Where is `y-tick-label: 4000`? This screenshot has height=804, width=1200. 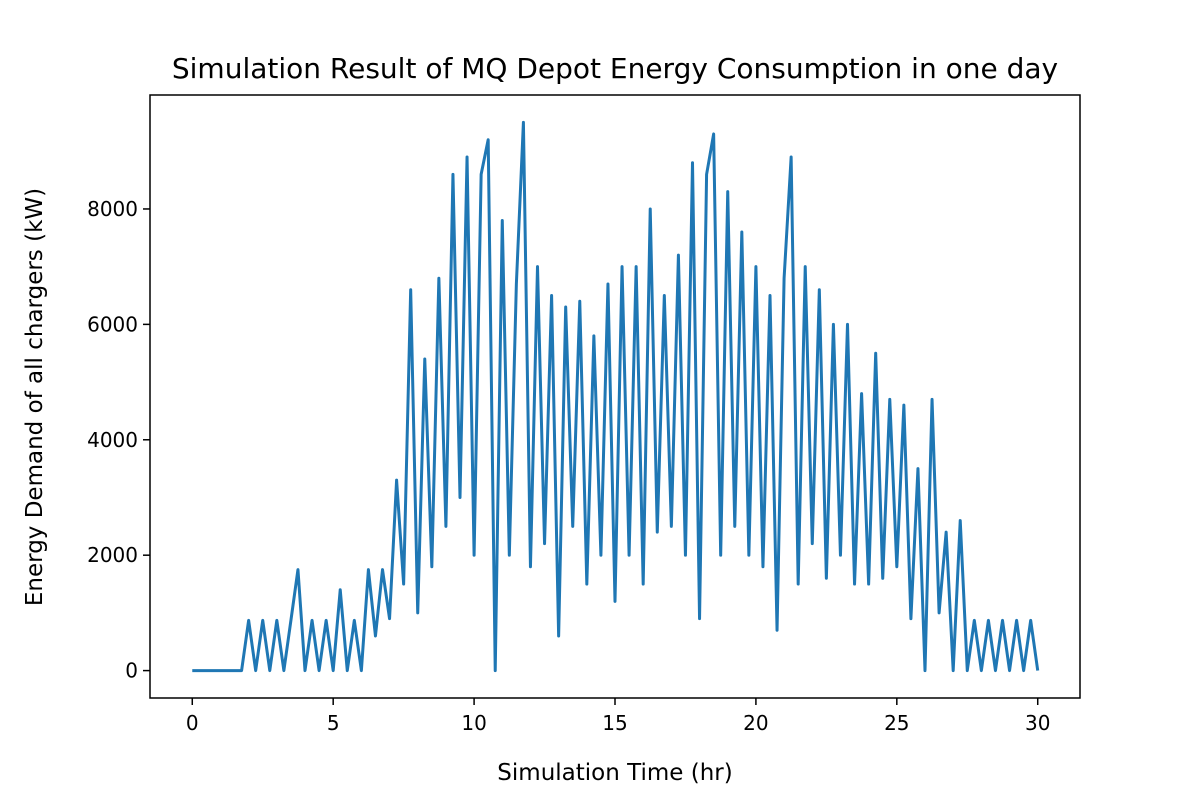 y-tick-label: 4000 is located at coordinates (112, 440).